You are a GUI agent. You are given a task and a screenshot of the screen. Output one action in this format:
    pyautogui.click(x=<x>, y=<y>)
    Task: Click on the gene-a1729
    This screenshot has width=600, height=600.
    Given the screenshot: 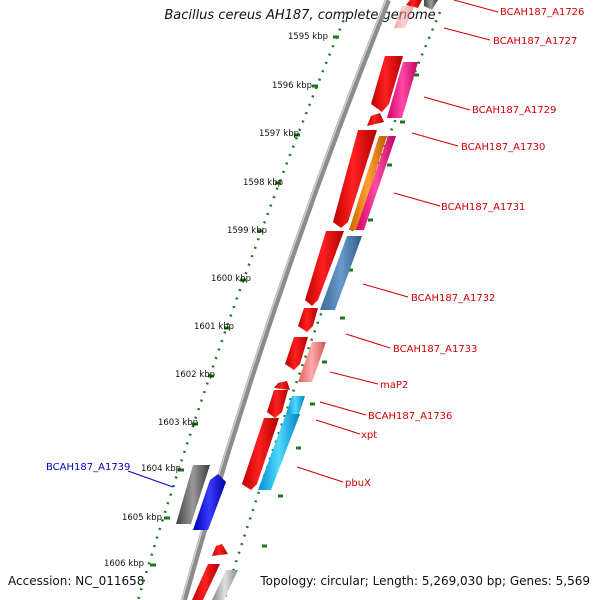 What is the action you would take?
    pyautogui.click(x=402, y=90)
    